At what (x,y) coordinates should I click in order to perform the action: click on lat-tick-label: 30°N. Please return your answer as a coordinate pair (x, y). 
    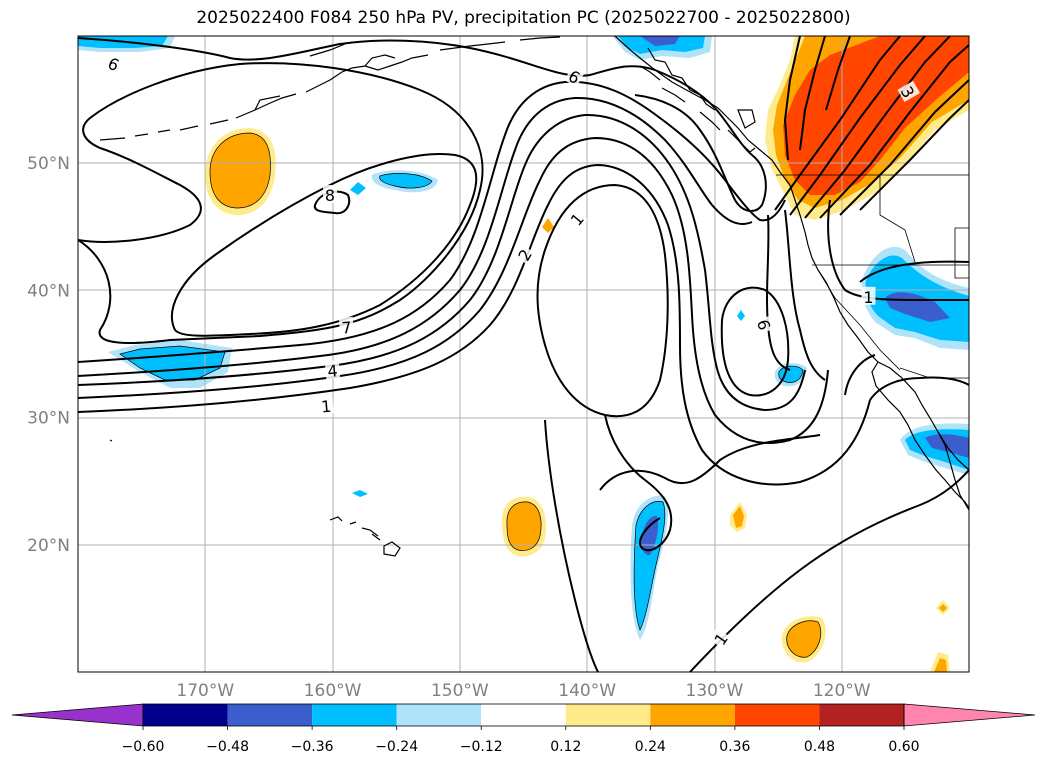
    Looking at the image, I should click on (48, 419).